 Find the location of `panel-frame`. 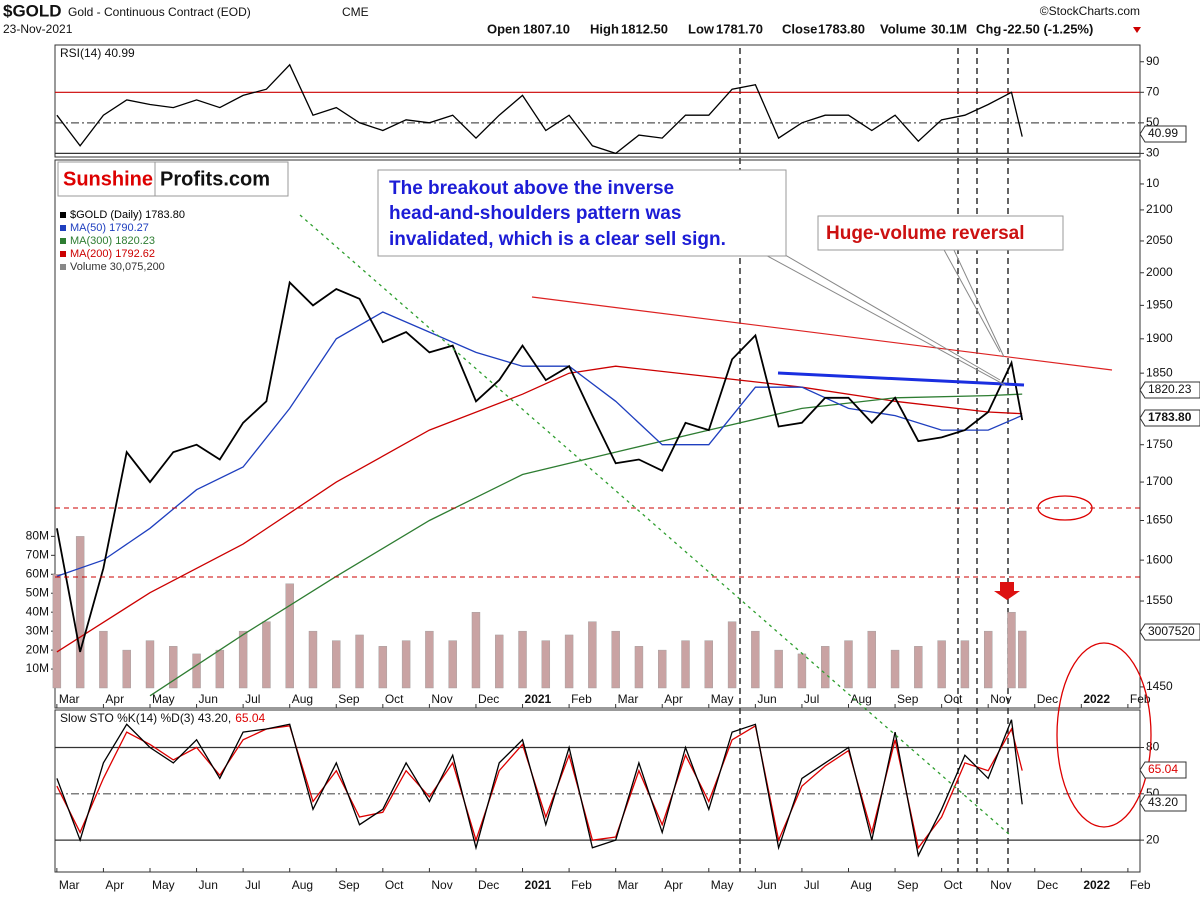

panel-frame is located at coordinates (597, 101).